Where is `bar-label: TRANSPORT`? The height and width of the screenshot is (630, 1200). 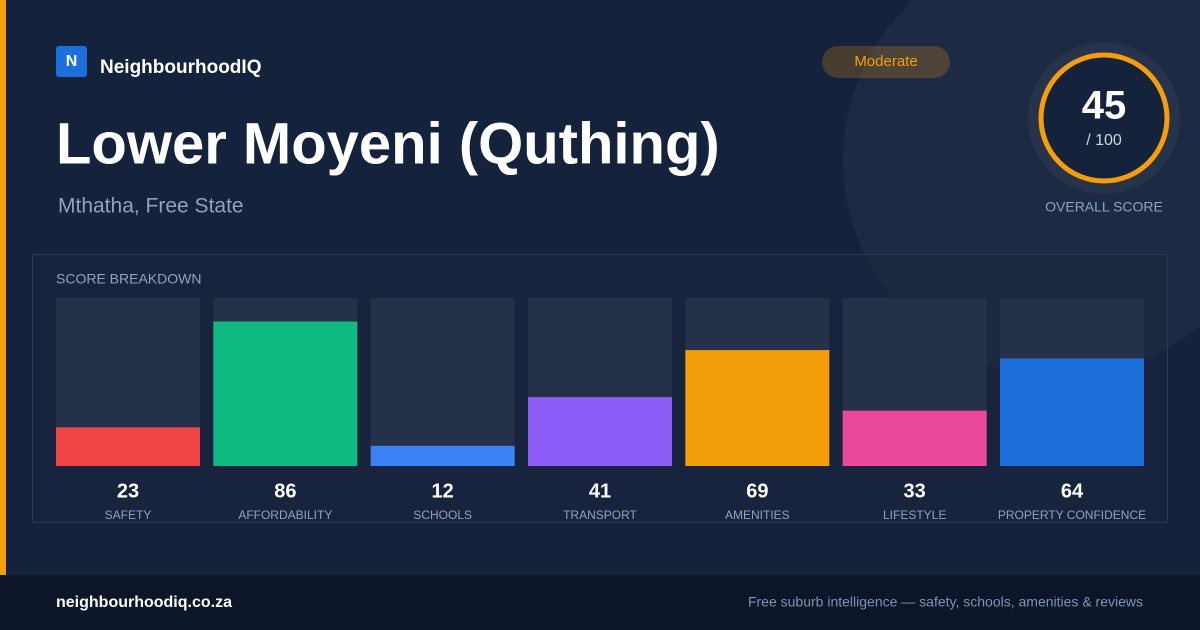
bar-label: TRANSPORT is located at coordinates (600, 515).